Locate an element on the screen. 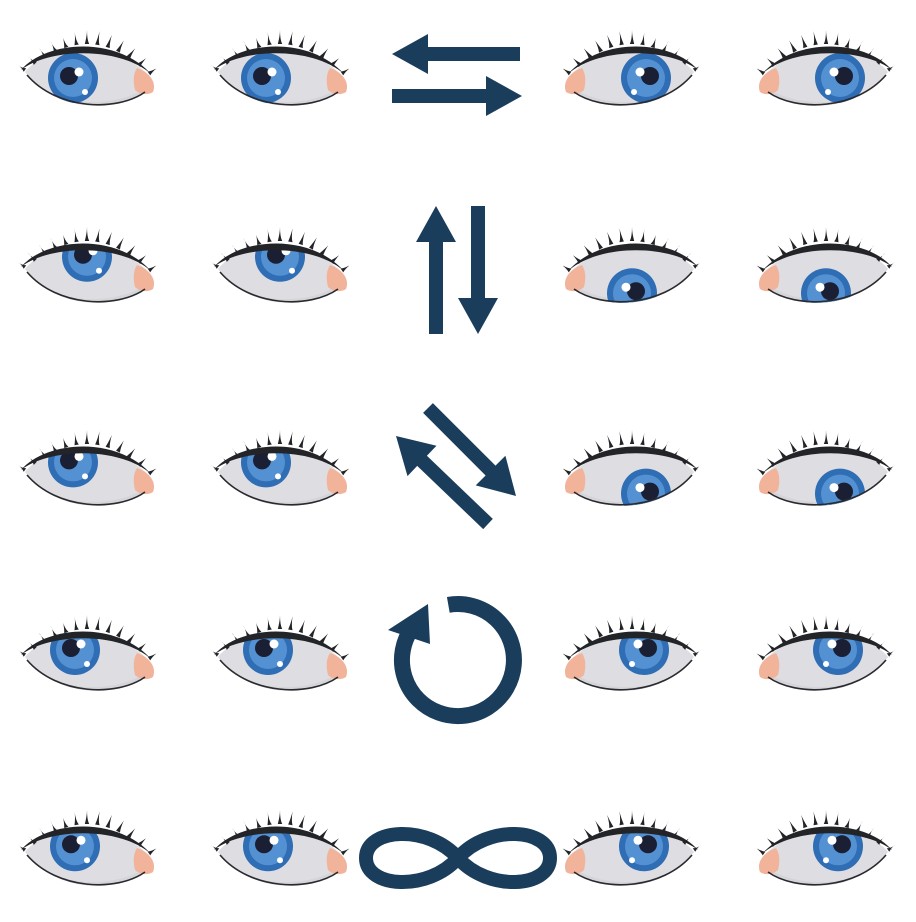 The height and width of the screenshot is (922, 916). arrow-down-right is located at coordinates (469, 449).